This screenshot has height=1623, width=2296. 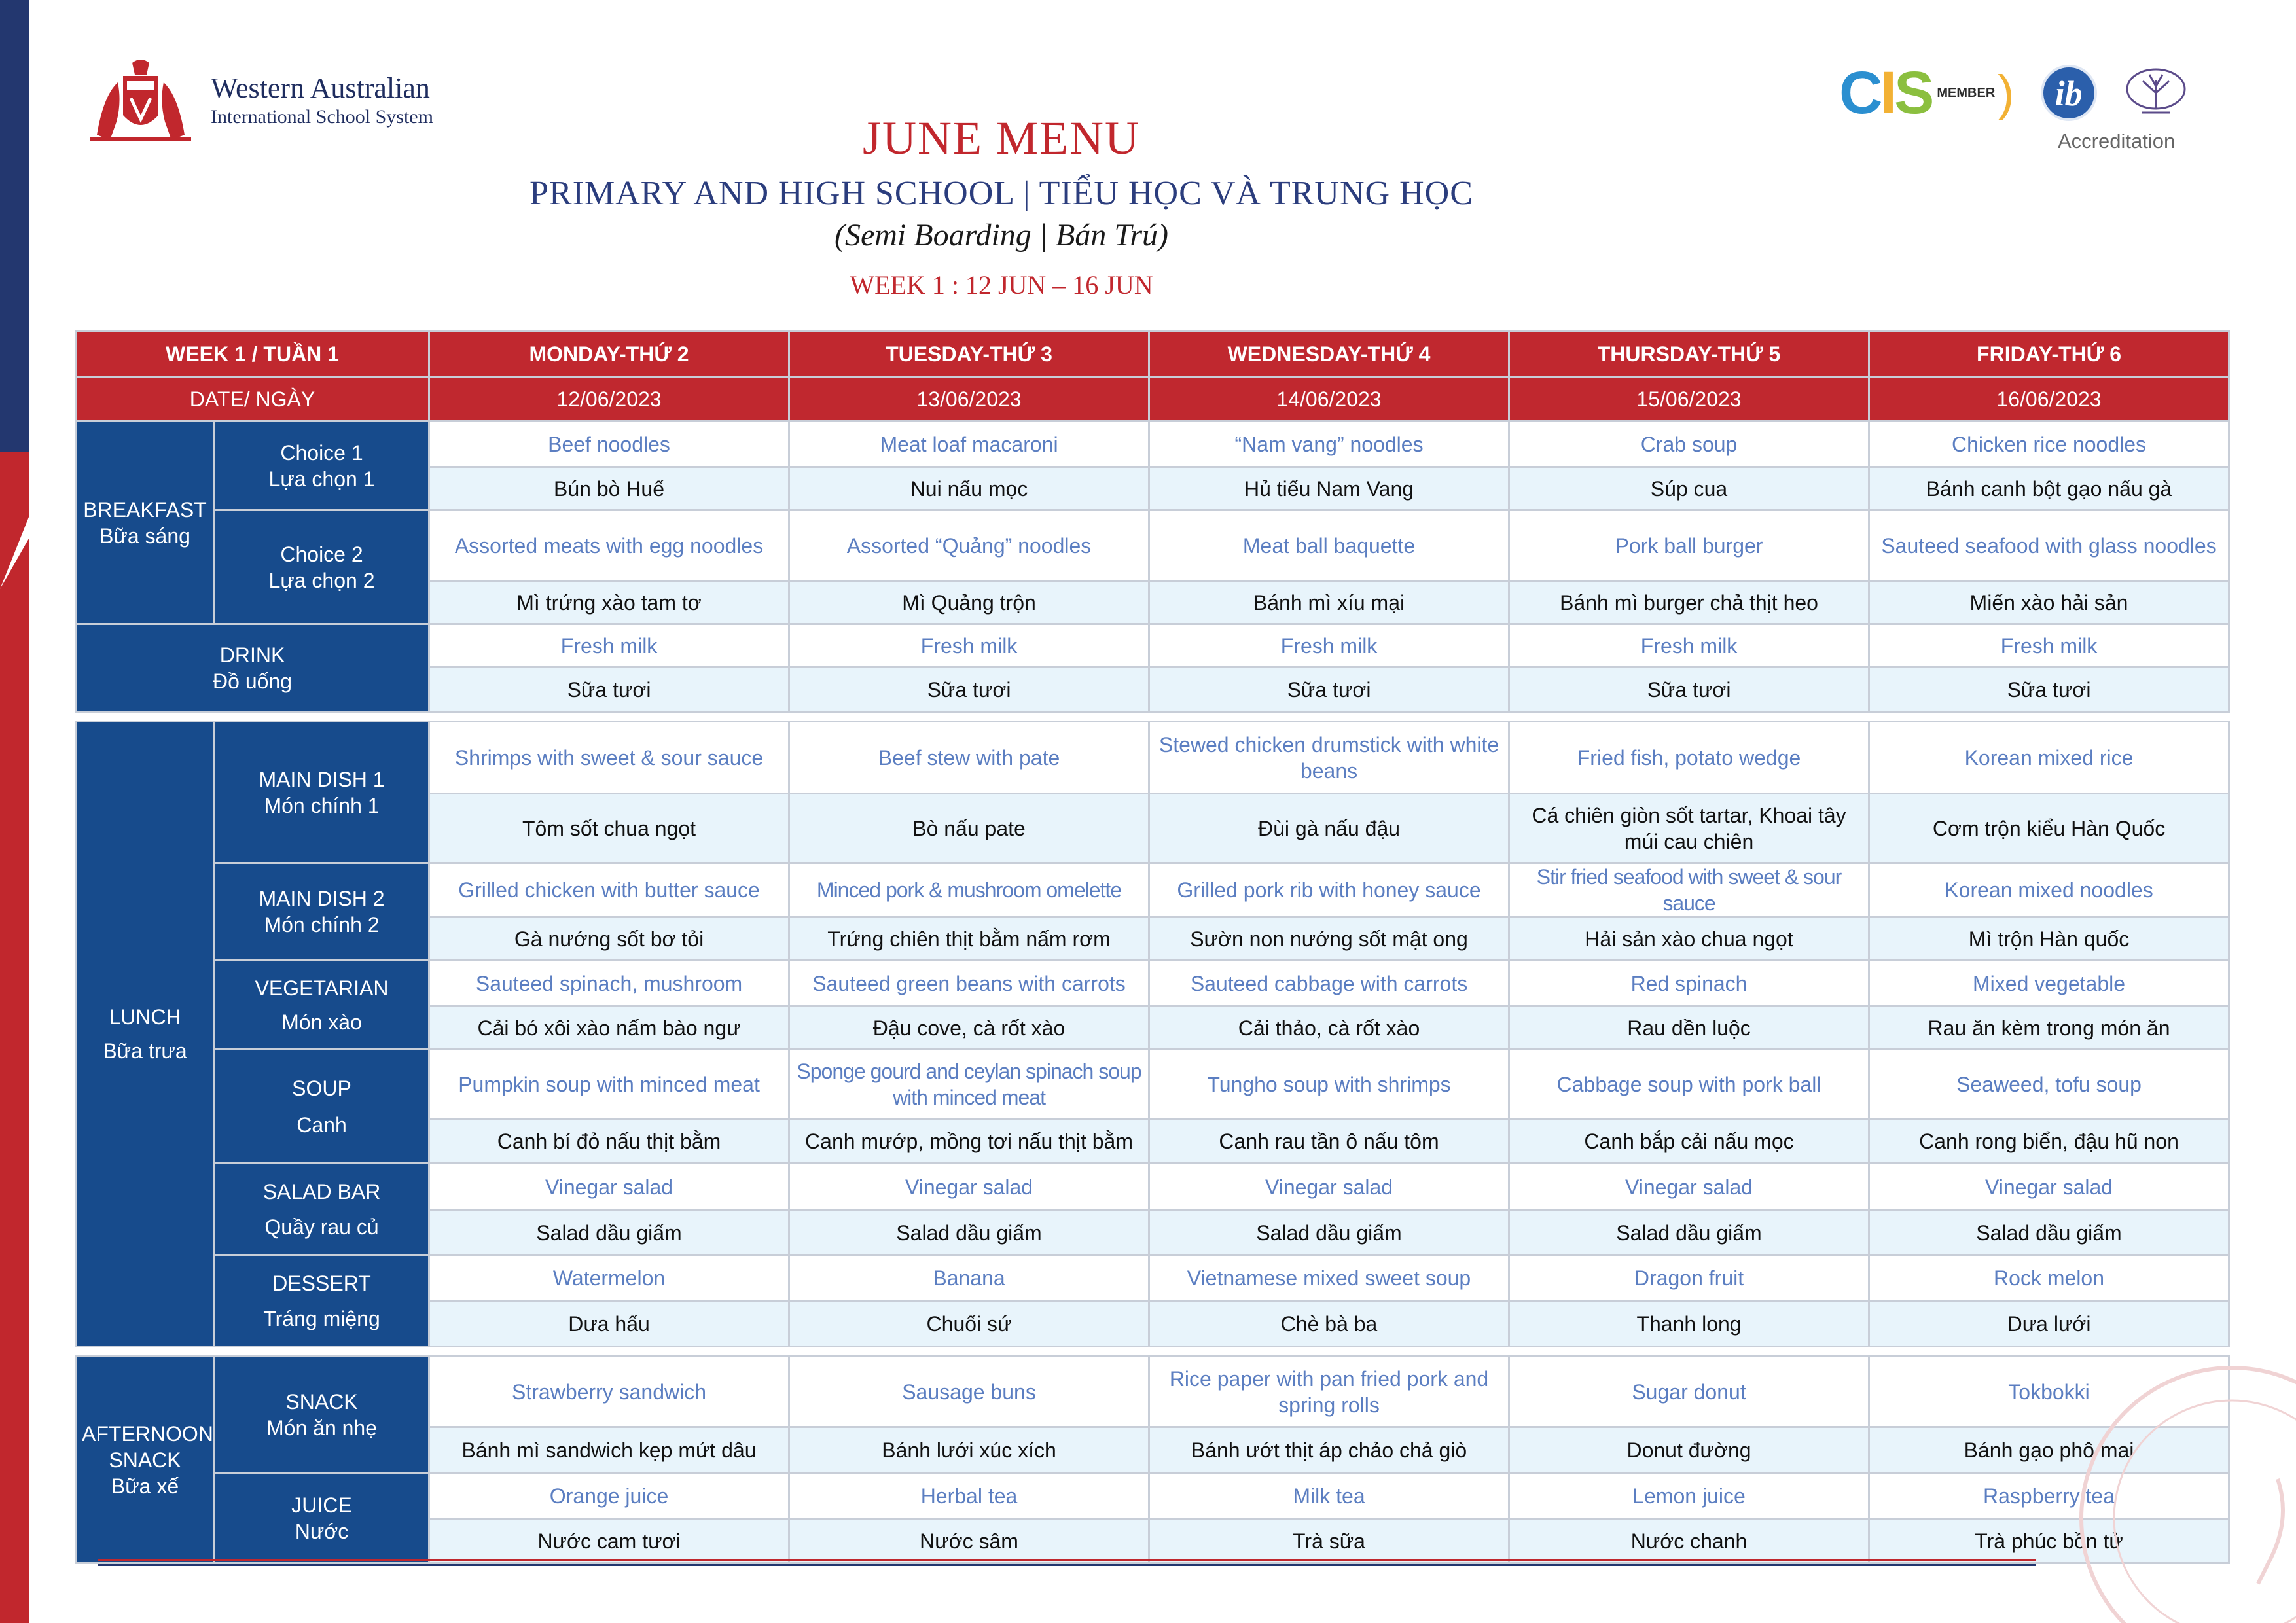 What do you see at coordinates (320, 88) in the screenshot?
I see `school-name-line1: Western Australian` at bounding box center [320, 88].